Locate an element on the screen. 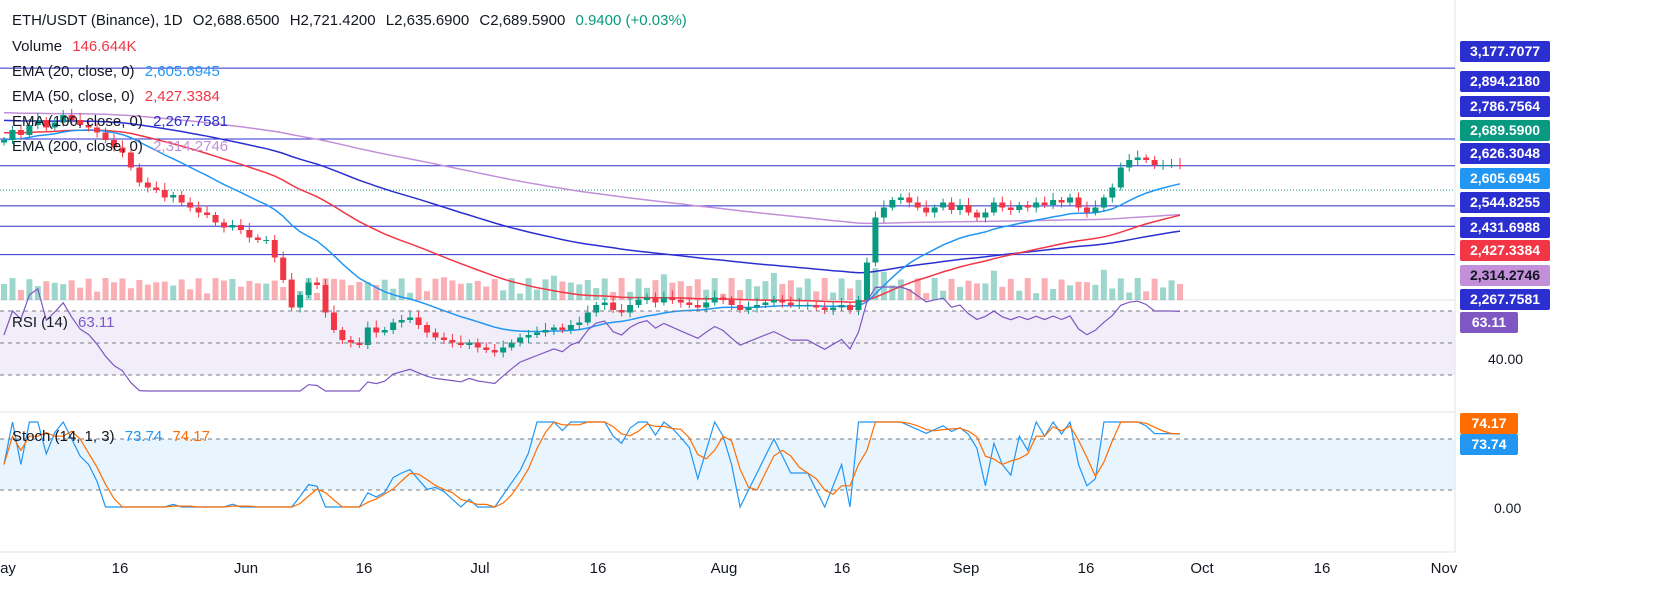  price-label: 2,544.8255 is located at coordinates (1505, 202).